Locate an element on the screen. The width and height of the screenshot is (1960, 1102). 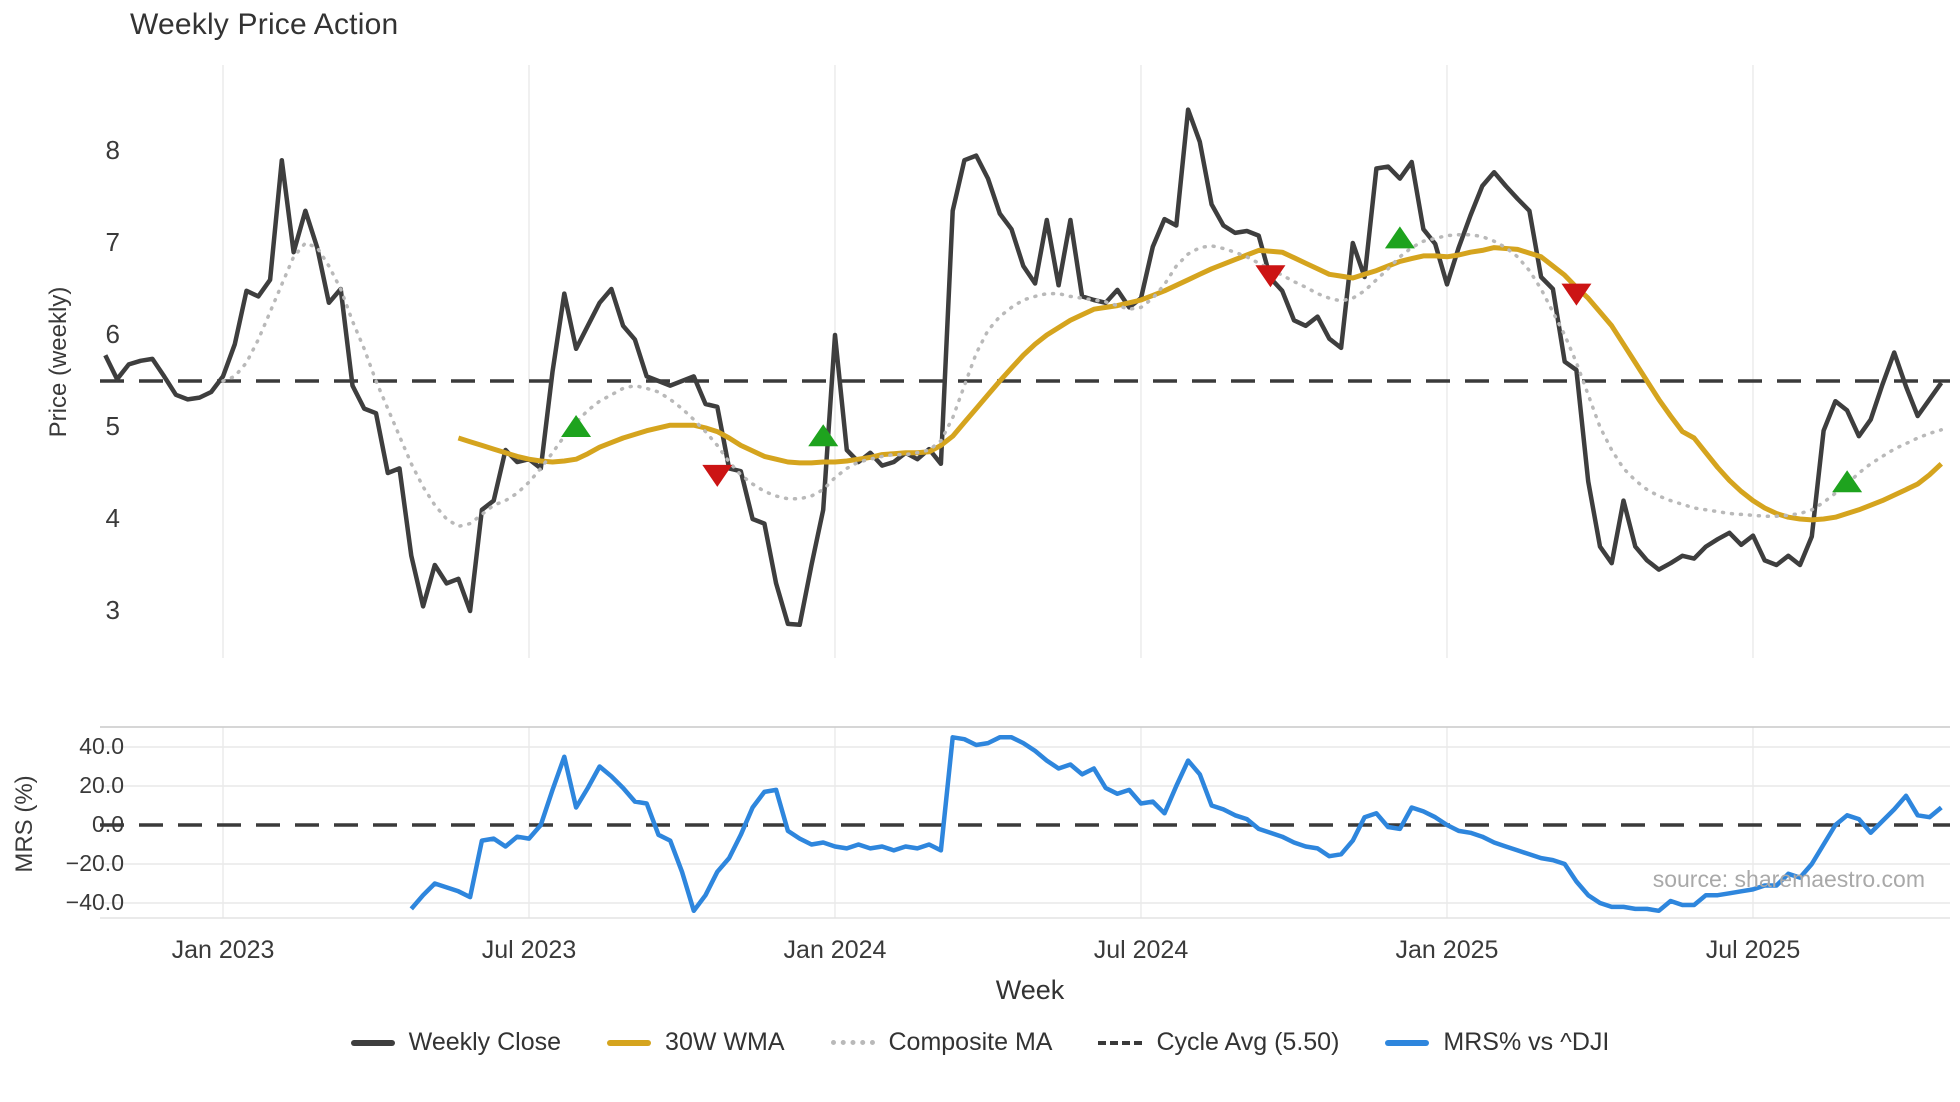
mrs-ytick--20.0: −20.0 is located at coordinates (94, 863).